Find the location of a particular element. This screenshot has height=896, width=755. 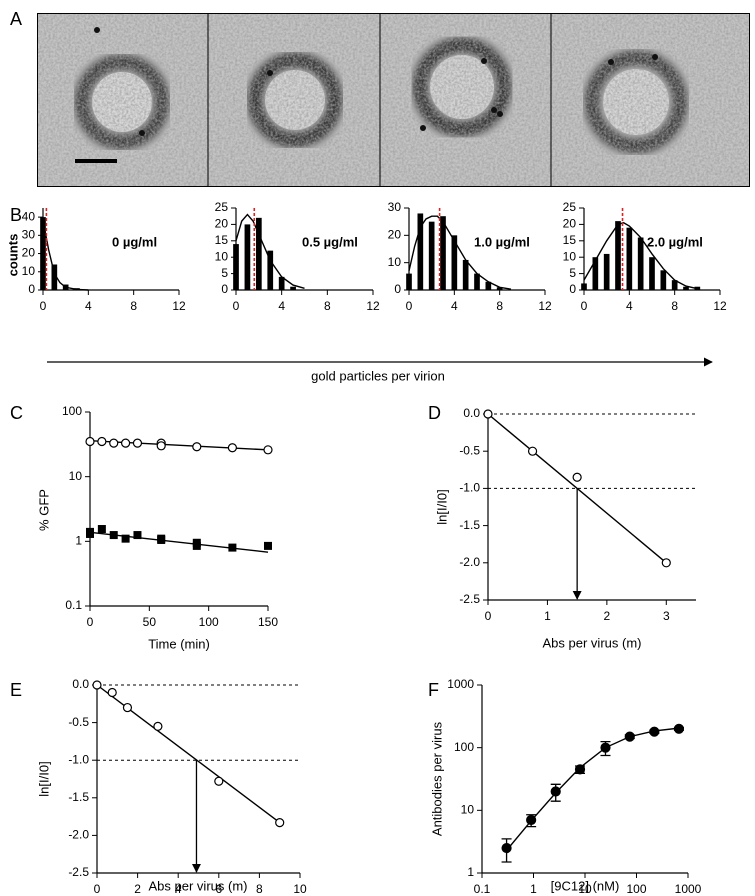

x-tick-label: 100 is located at coordinates (209, 622).